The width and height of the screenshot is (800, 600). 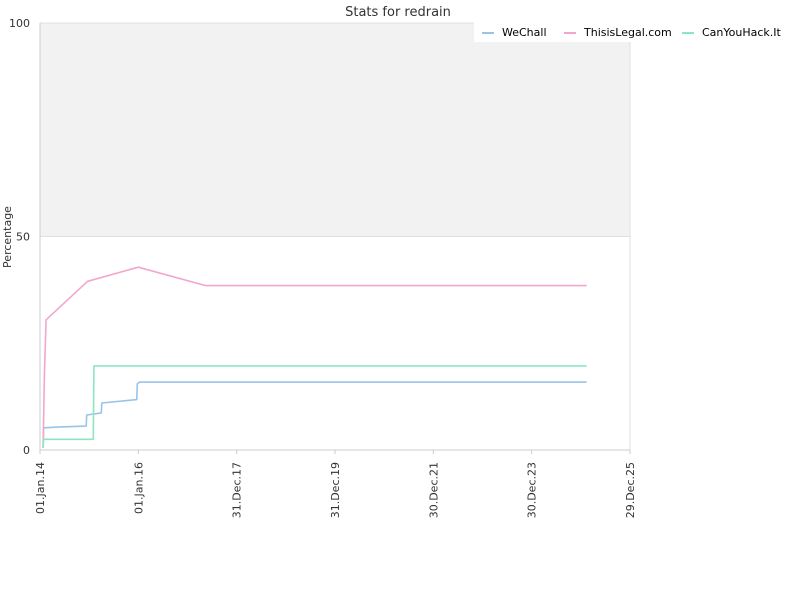 What do you see at coordinates (26, 450) in the screenshot?
I see `y-tick-label: 0` at bounding box center [26, 450].